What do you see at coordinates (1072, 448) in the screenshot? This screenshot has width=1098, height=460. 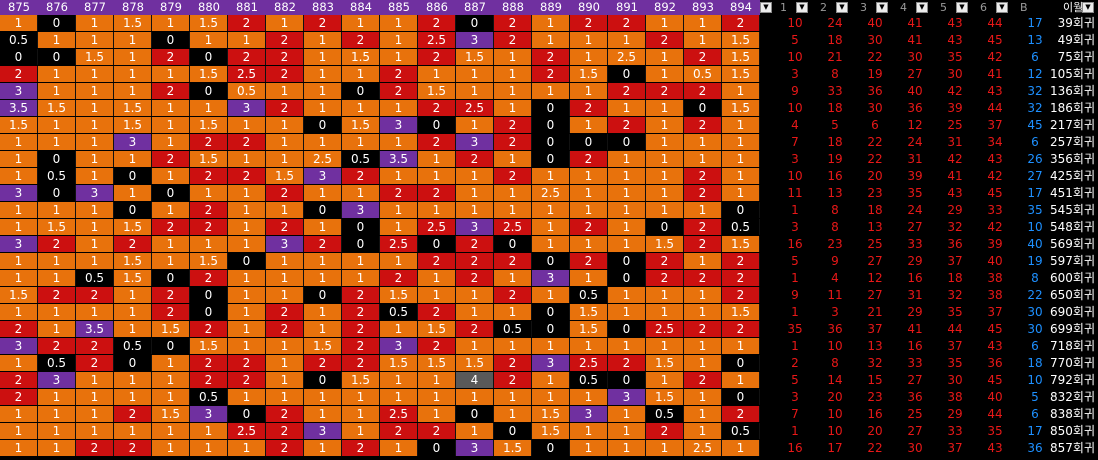 I see `round-label: 857회귀` at bounding box center [1072, 448].